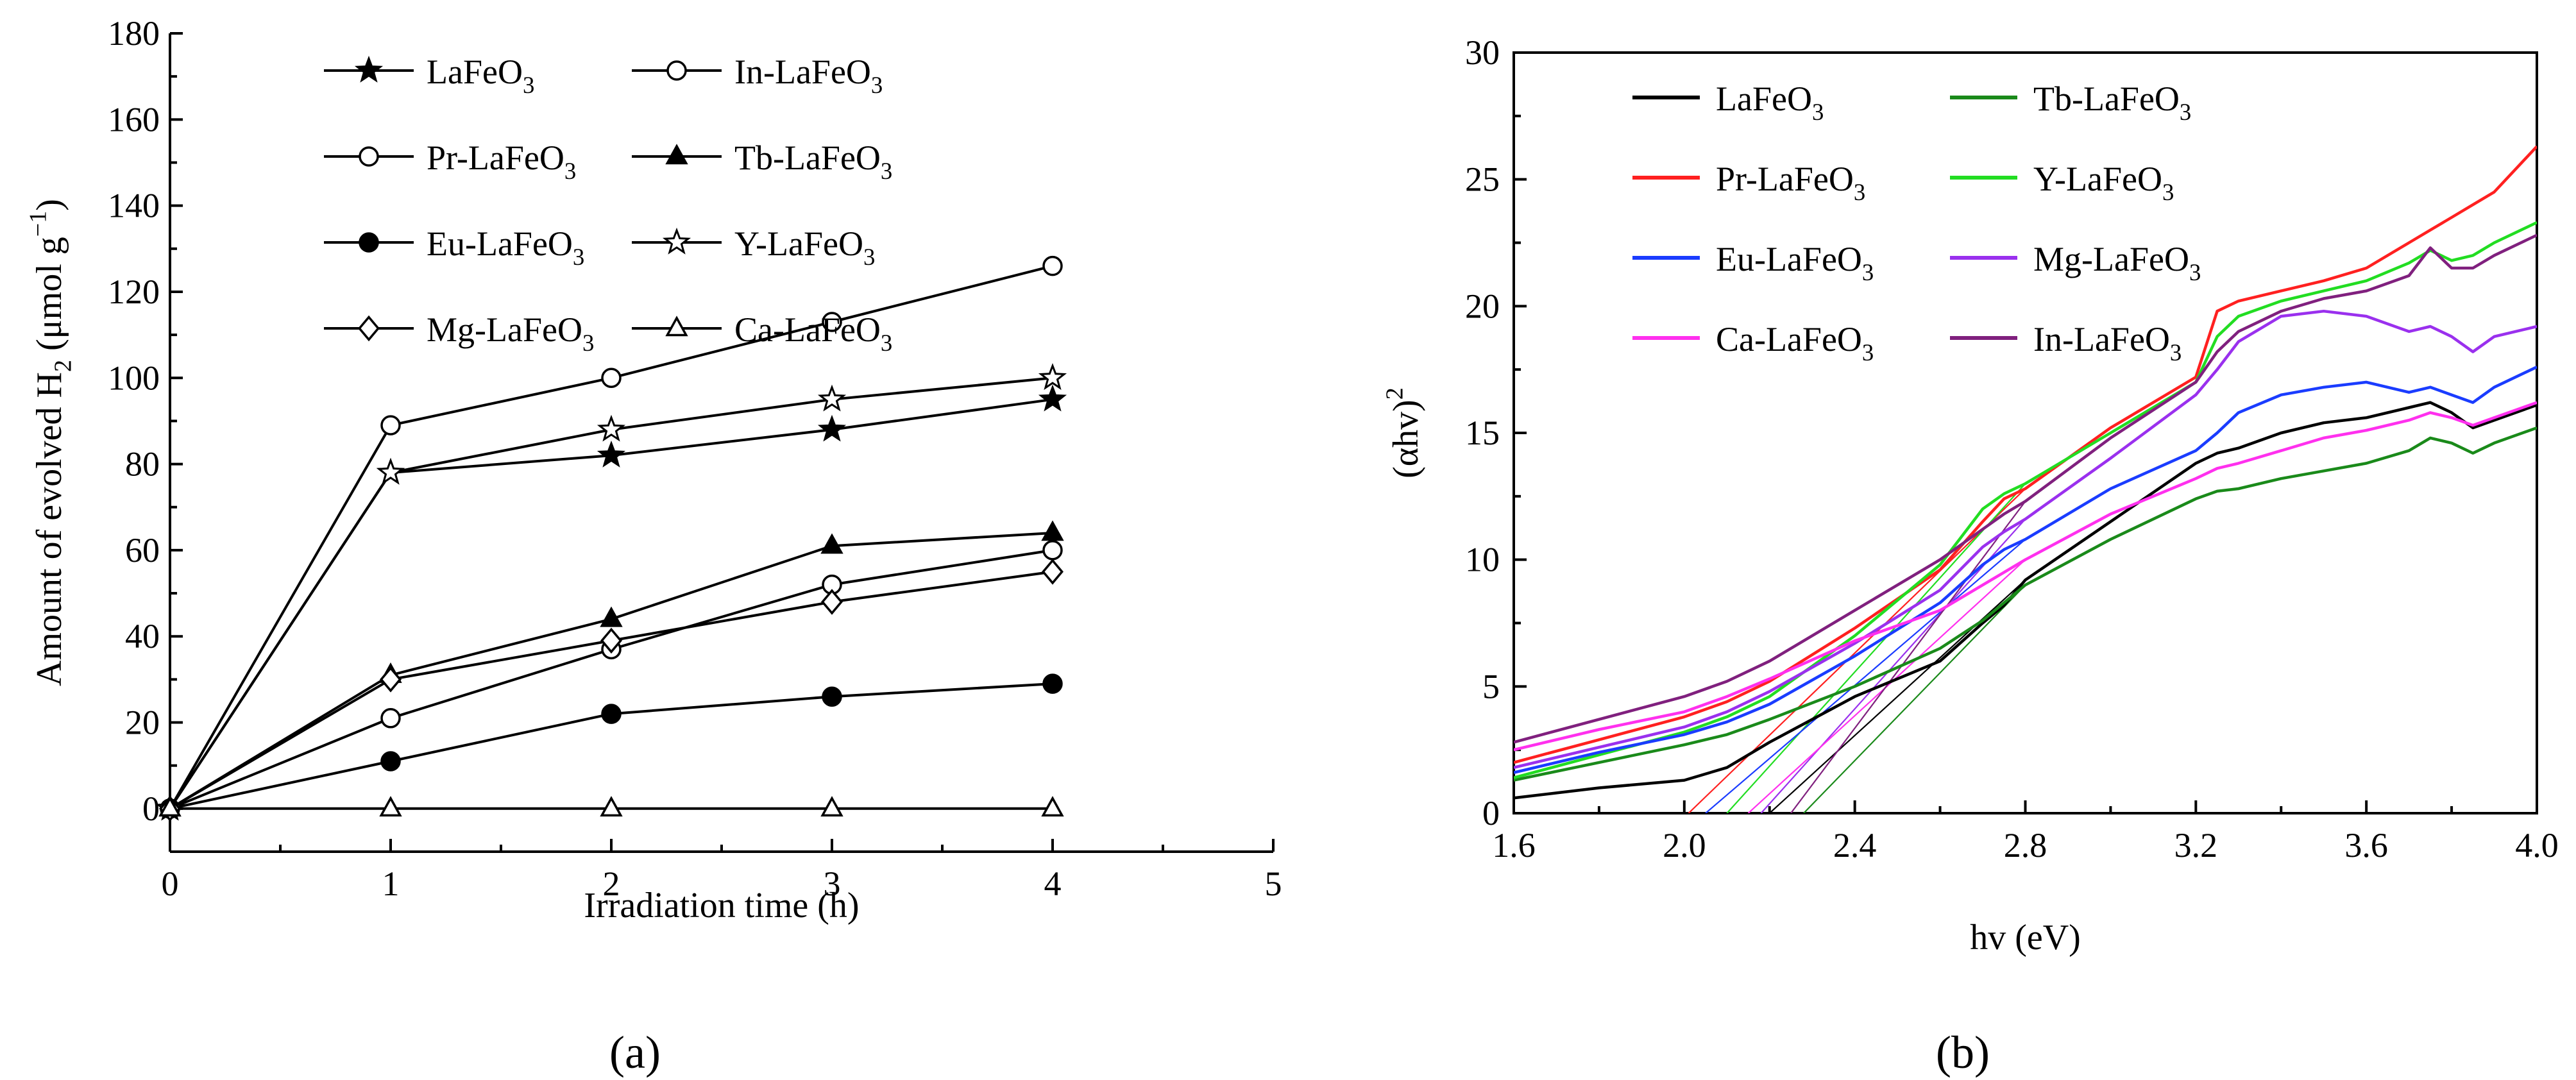 This screenshot has width=2576, height=1080. Describe the element at coordinates (1514, 846) in the screenshot. I see `x-tick-label: 1.6` at that location.